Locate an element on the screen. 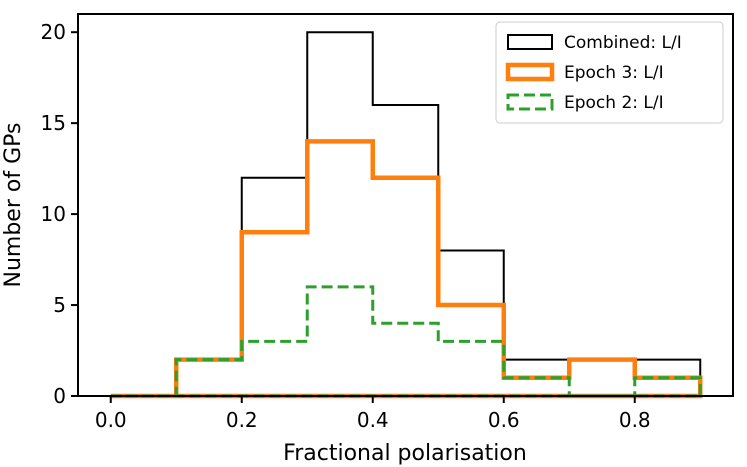 The height and width of the screenshot is (467, 747). x-tick-label: 0.8 is located at coordinates (635, 420).